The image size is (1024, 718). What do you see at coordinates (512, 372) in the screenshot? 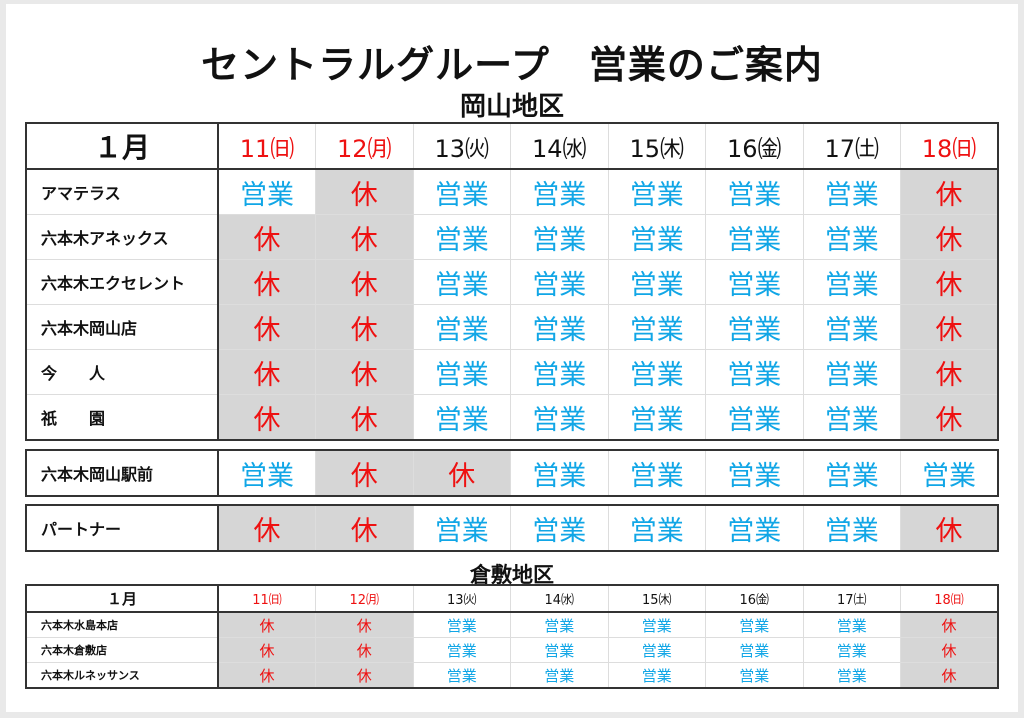
I see `store-row: 今 人休休営業 営業 営業 営業 営業休` at bounding box center [512, 372].